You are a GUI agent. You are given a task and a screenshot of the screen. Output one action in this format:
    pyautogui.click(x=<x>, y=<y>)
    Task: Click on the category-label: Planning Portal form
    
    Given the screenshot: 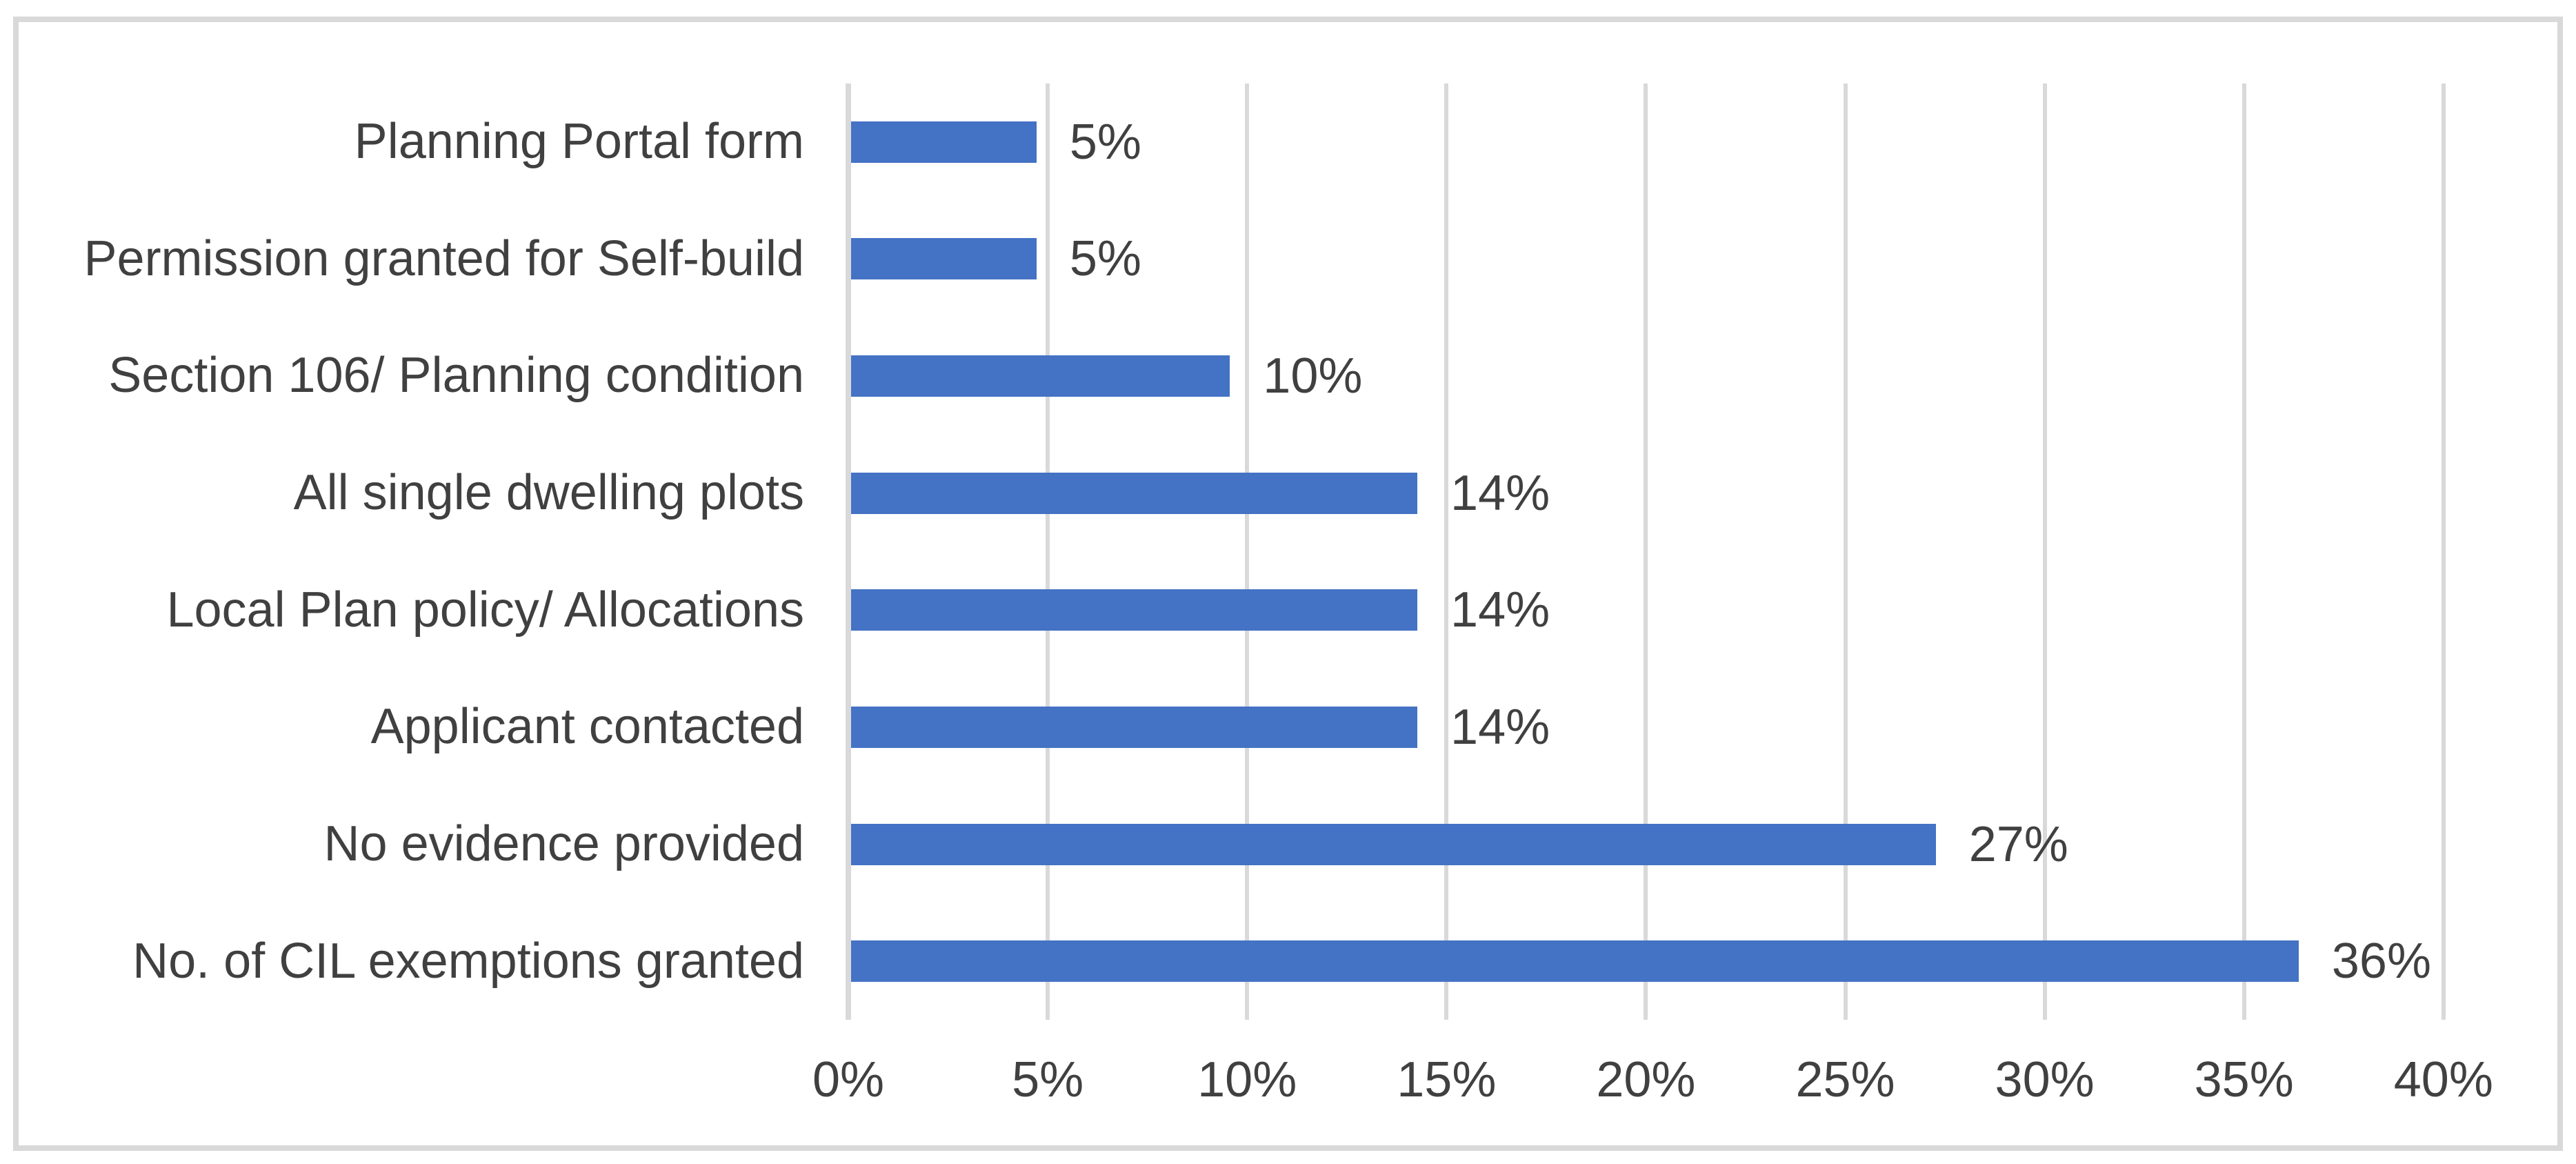 What is the action you would take?
    pyautogui.click(x=579, y=142)
    